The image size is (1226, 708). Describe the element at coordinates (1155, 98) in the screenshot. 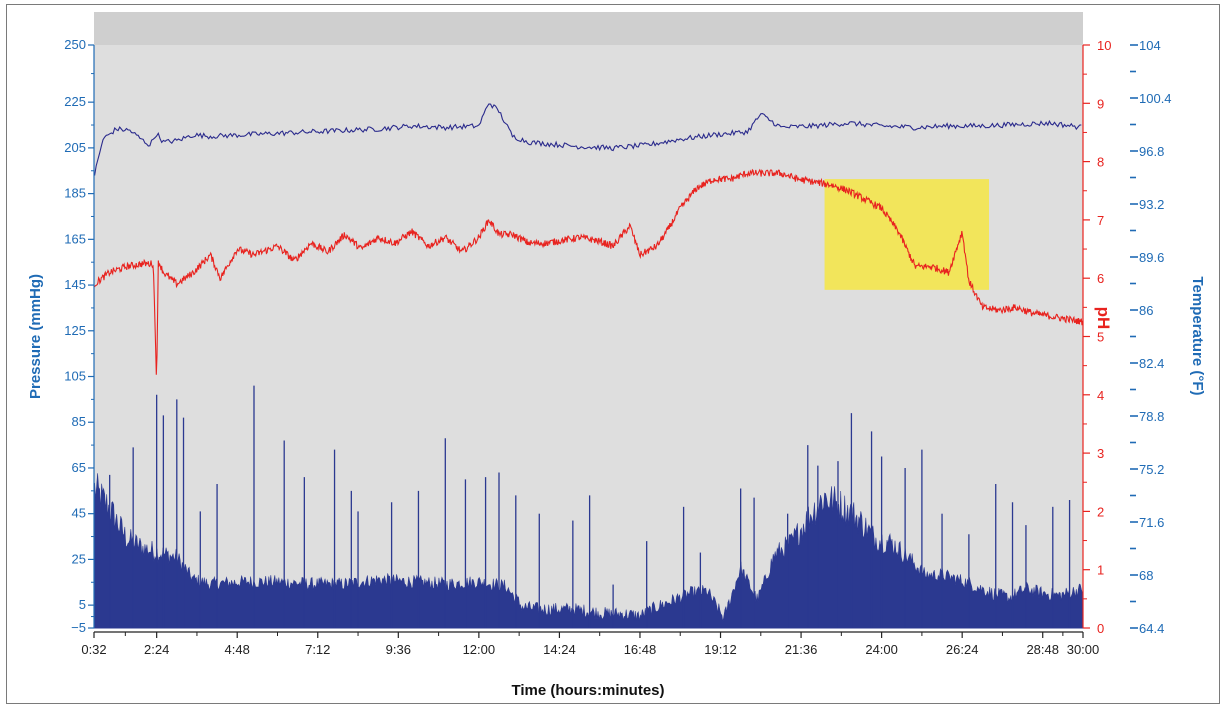

I see `temperature-tick-label: 100.4` at that location.